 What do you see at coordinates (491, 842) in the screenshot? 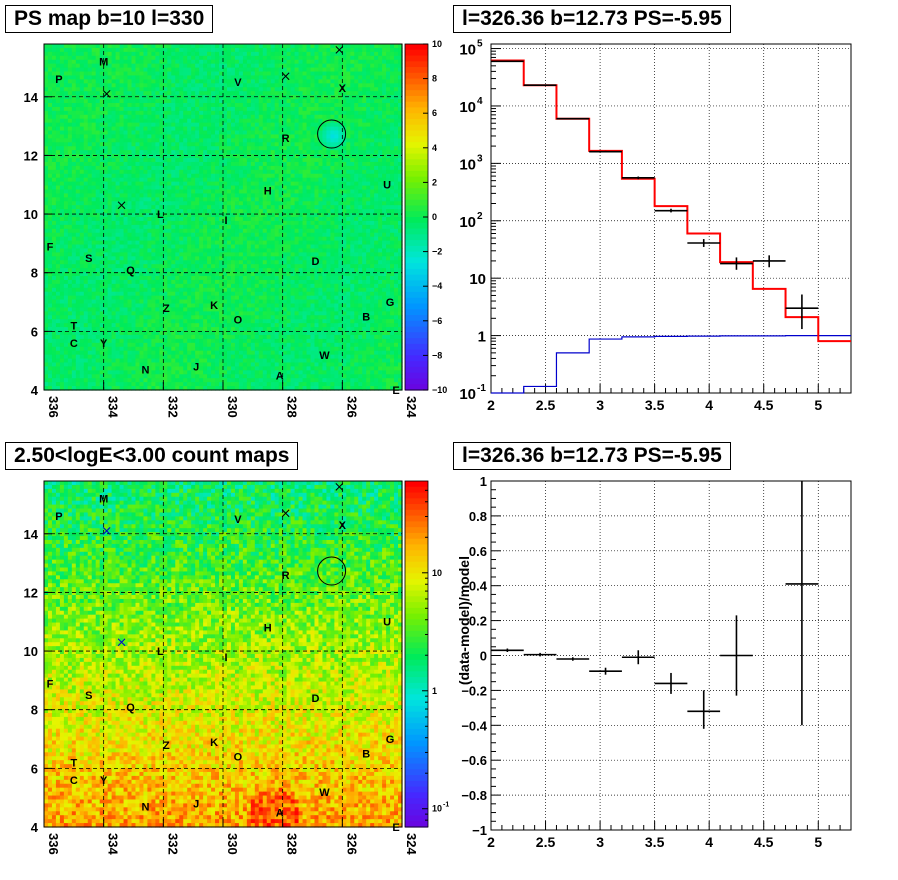
I see `x-tick-label: 2` at bounding box center [491, 842].